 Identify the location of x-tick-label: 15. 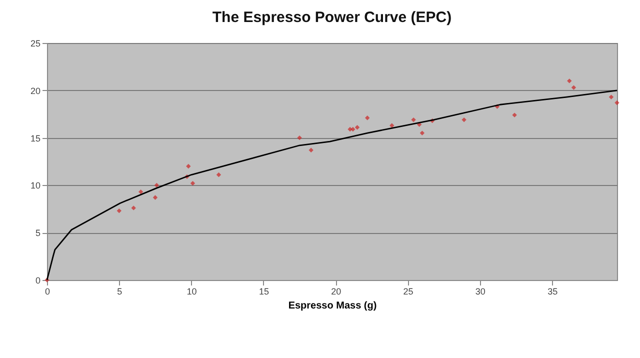
(263, 291).